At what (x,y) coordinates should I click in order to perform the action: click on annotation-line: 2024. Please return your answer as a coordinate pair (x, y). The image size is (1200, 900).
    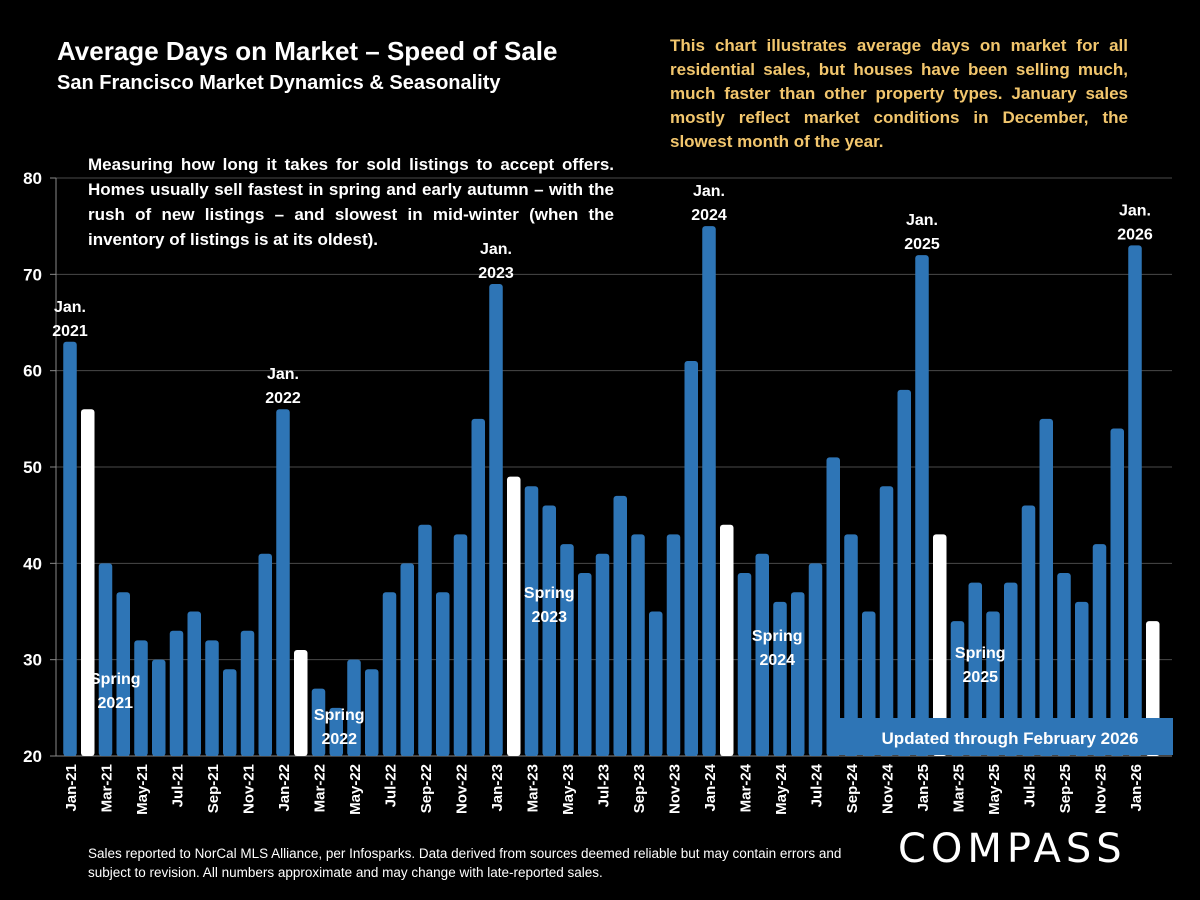
    Looking at the image, I should click on (777, 660).